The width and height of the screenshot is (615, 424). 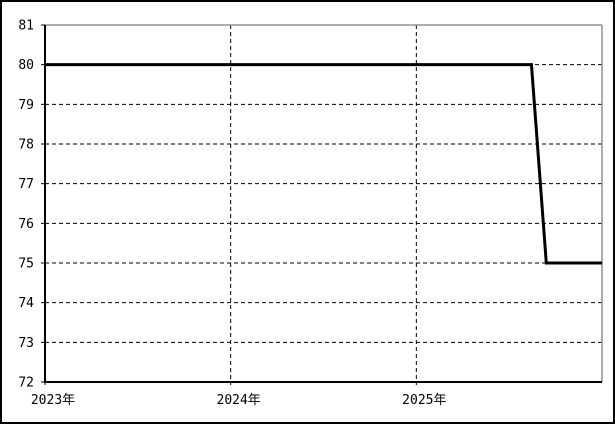 I want to click on y-tick-label: 74, so click(x=26, y=303).